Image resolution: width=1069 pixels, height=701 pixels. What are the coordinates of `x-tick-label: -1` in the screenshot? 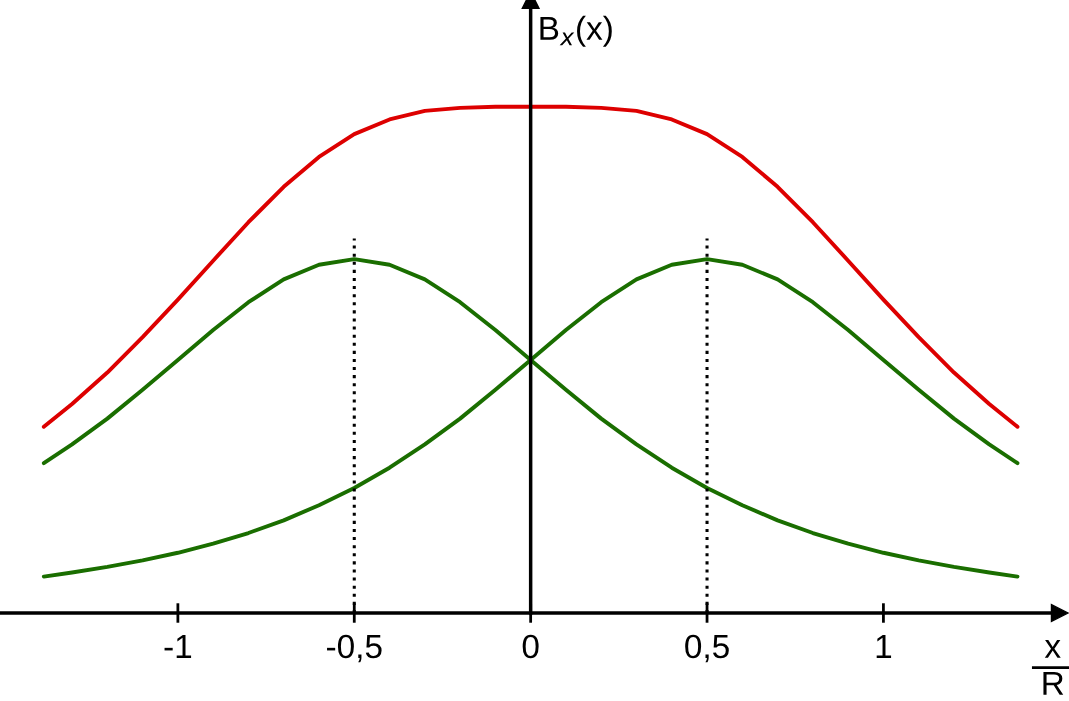 It's located at (178, 646).